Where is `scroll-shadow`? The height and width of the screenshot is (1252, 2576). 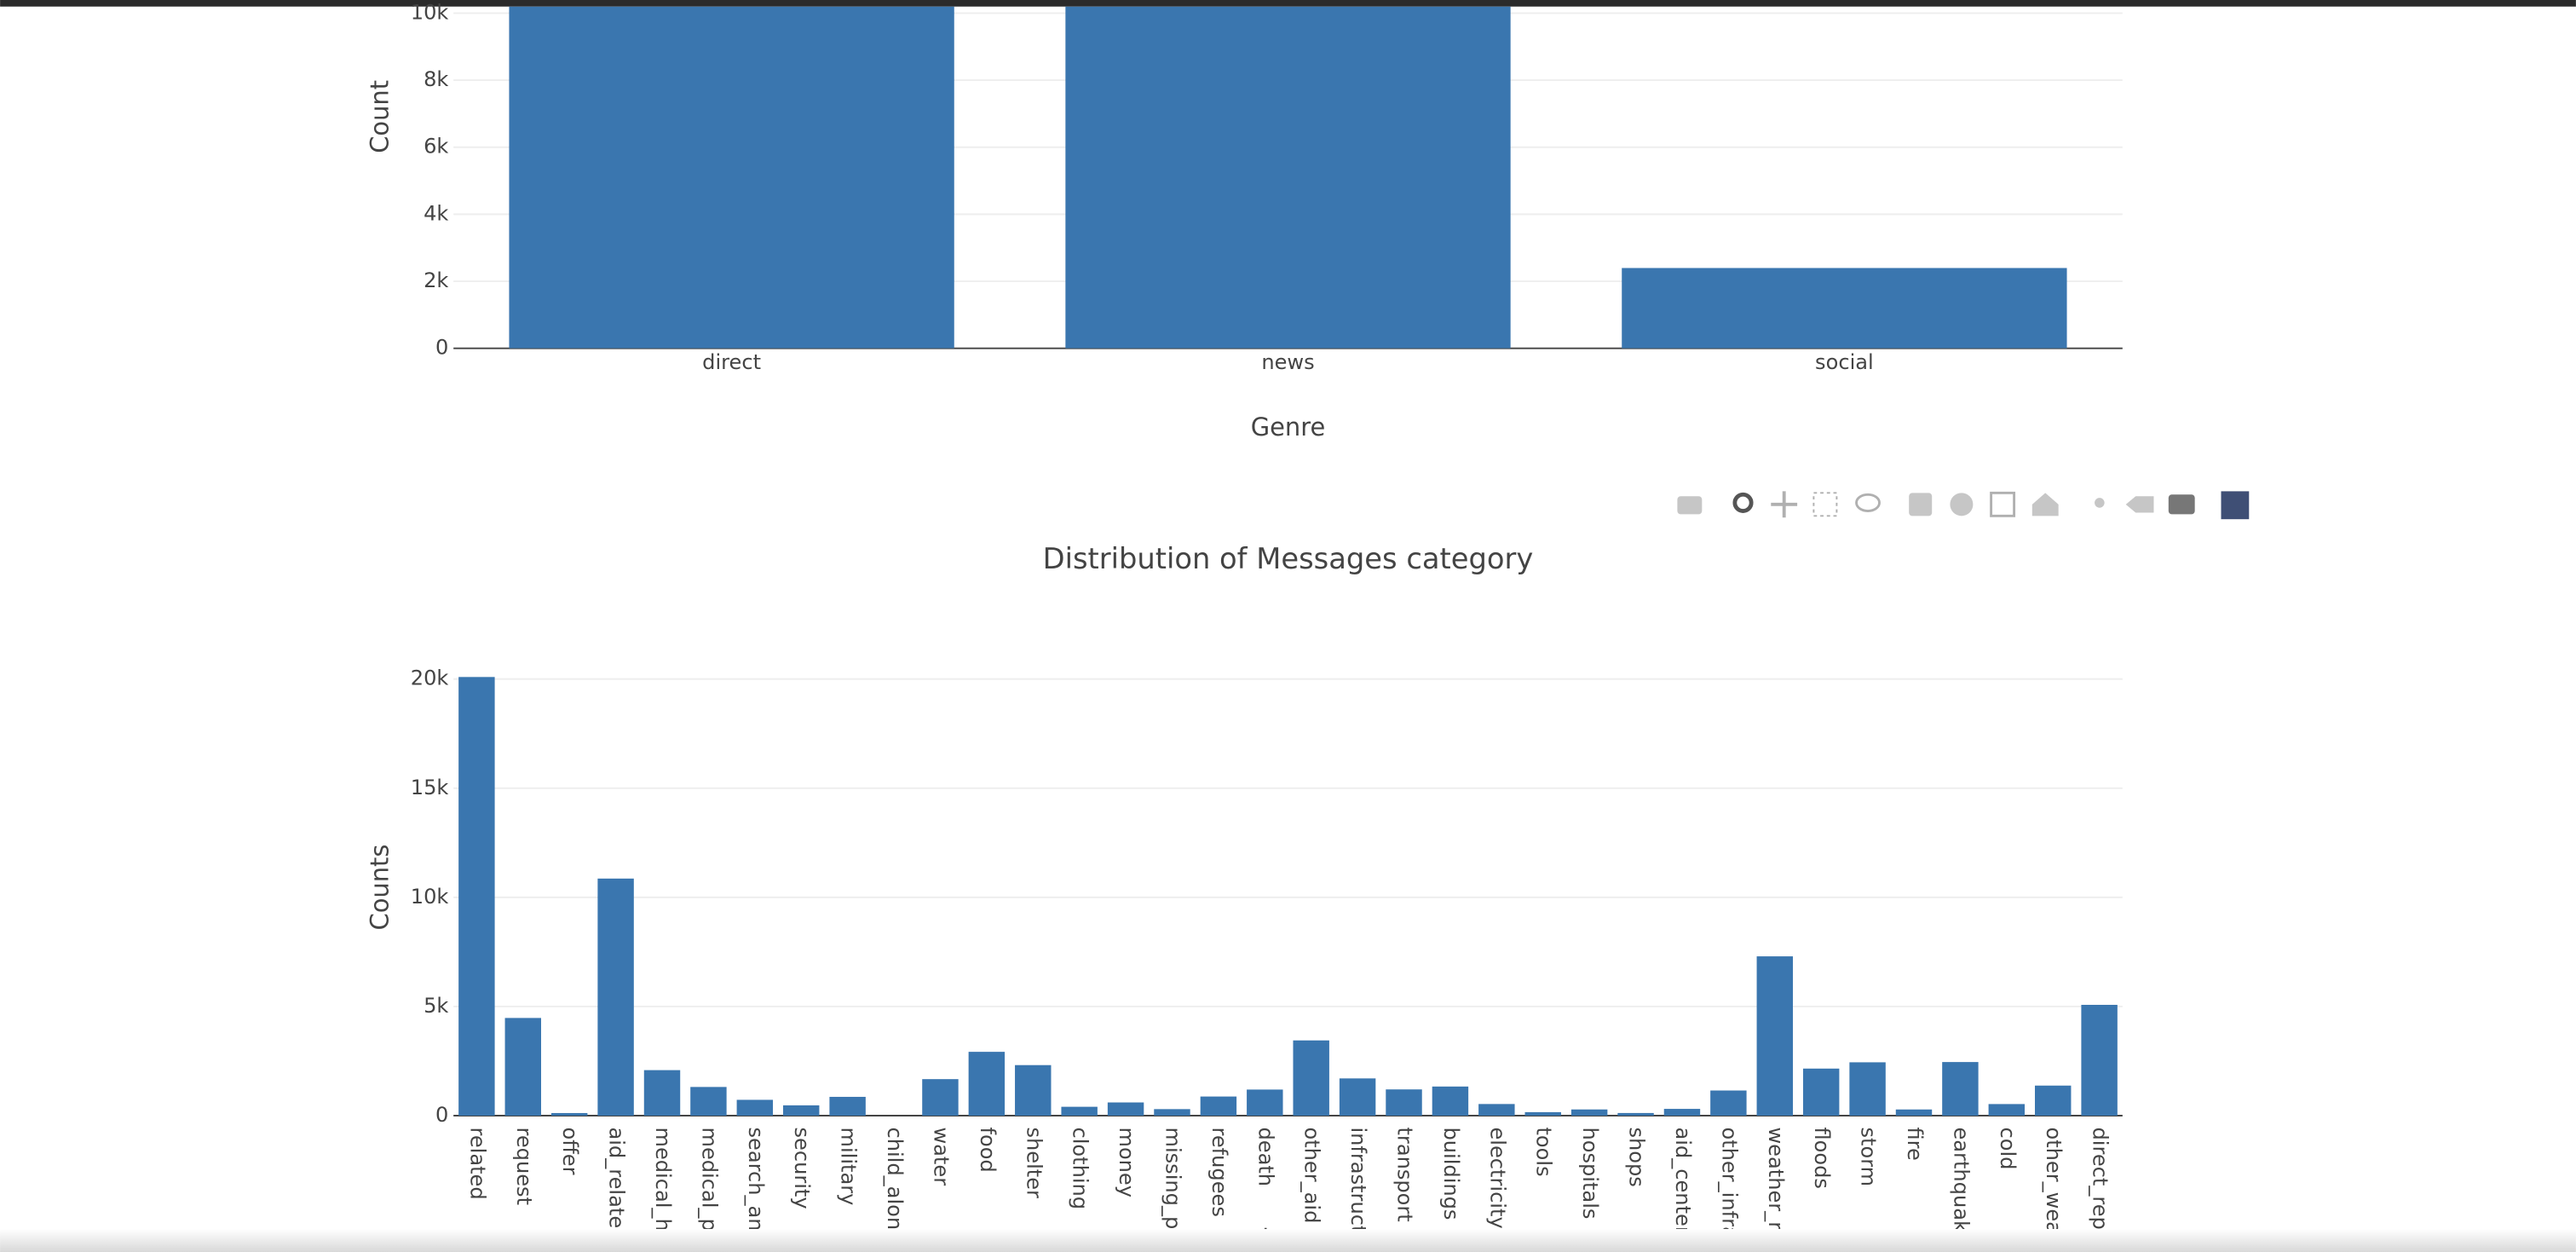
scroll-shadow is located at coordinates (1288, 1240).